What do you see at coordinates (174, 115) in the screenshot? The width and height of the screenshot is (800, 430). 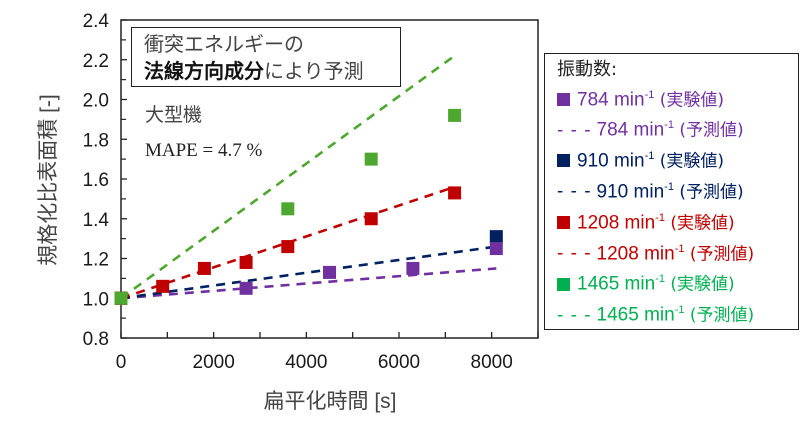 I see `machine-label: 大型機` at bounding box center [174, 115].